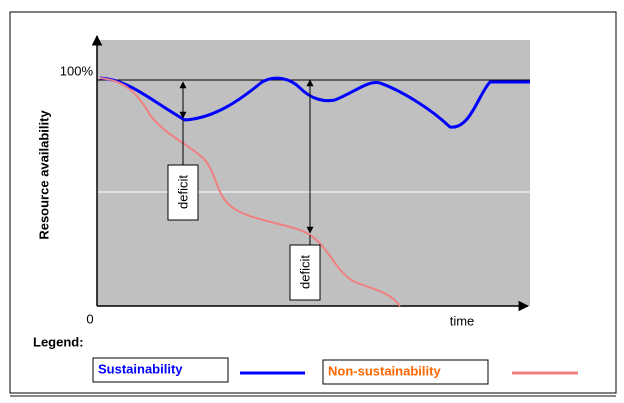 This screenshot has height=403, width=624. Describe the element at coordinates (77, 70) in the screenshot. I see `y-top-label: 100%` at that location.